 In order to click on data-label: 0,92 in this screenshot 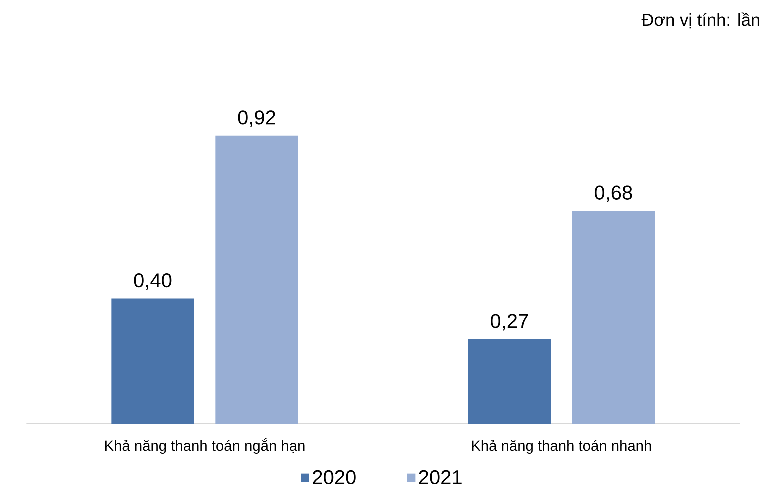, I will do `click(257, 119)`.